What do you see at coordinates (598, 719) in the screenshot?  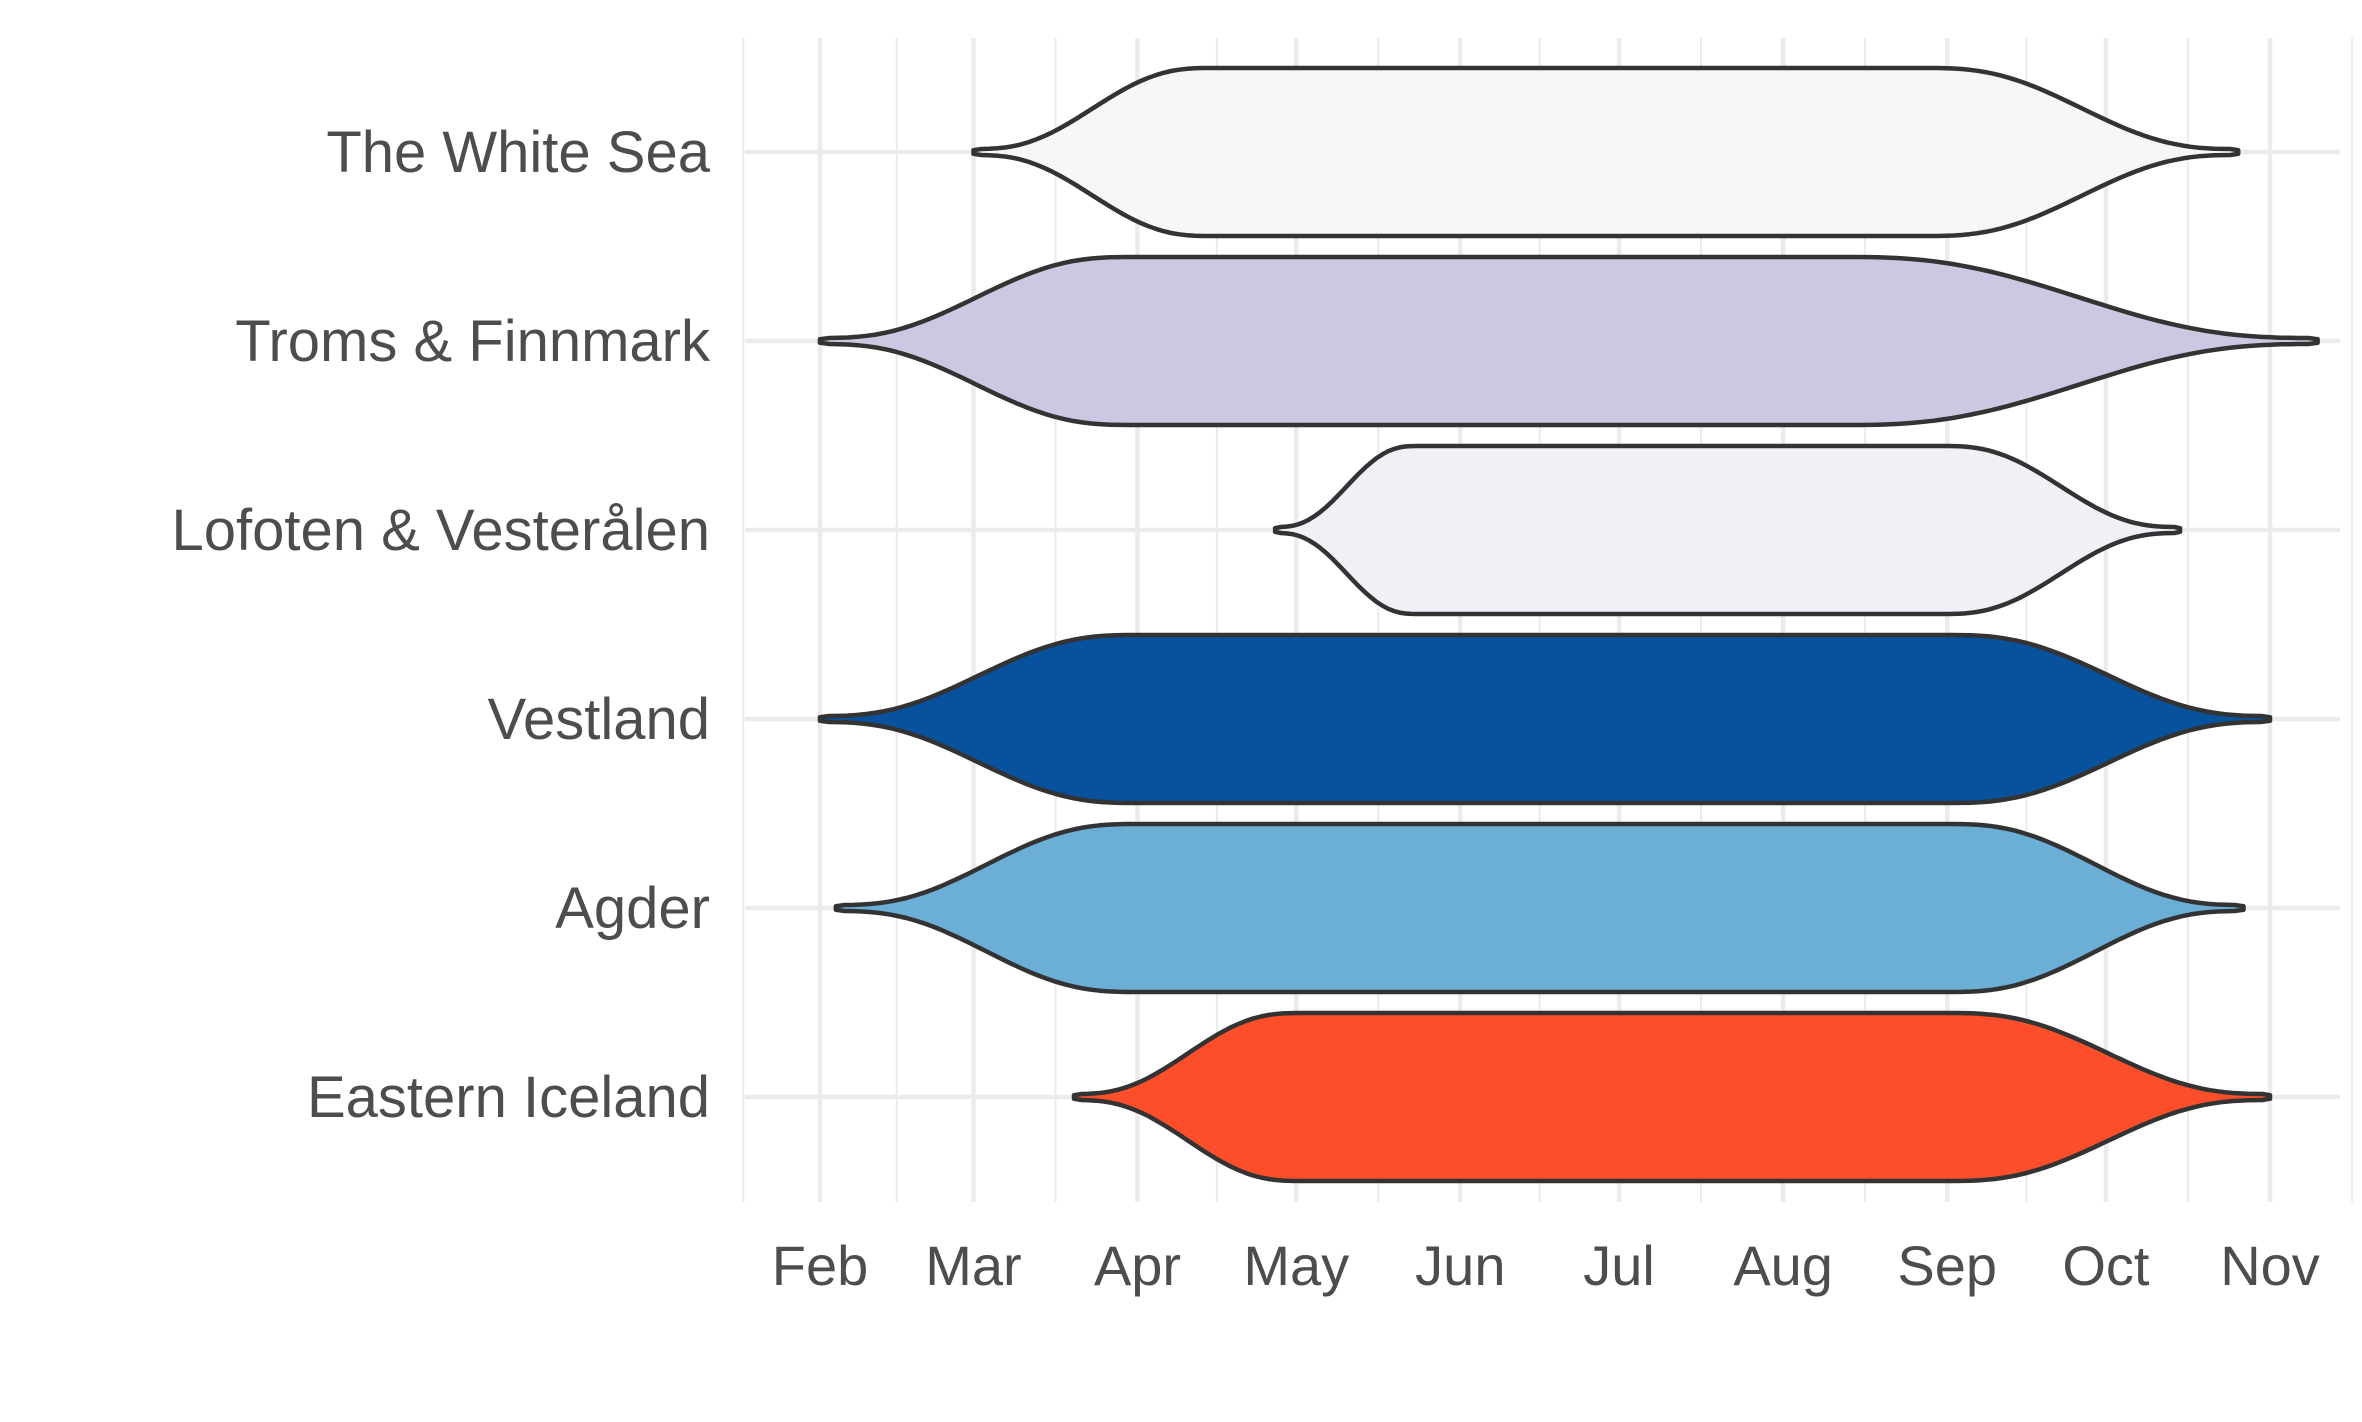 I see `y-tick-label: Vestland` at bounding box center [598, 719].